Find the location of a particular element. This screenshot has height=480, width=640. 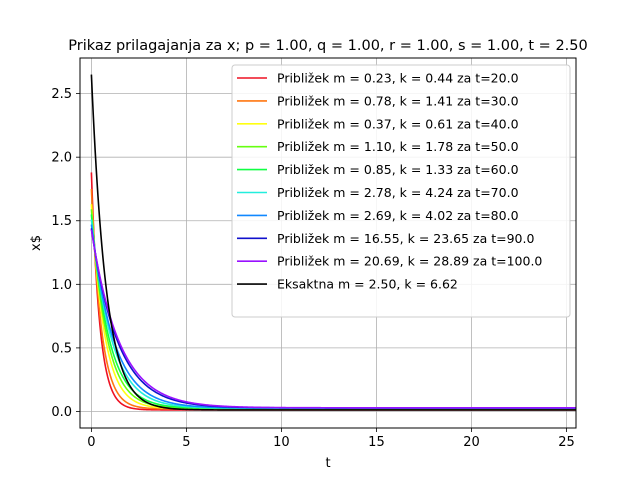

y-tick-label: 2.5 is located at coordinates (61, 94).